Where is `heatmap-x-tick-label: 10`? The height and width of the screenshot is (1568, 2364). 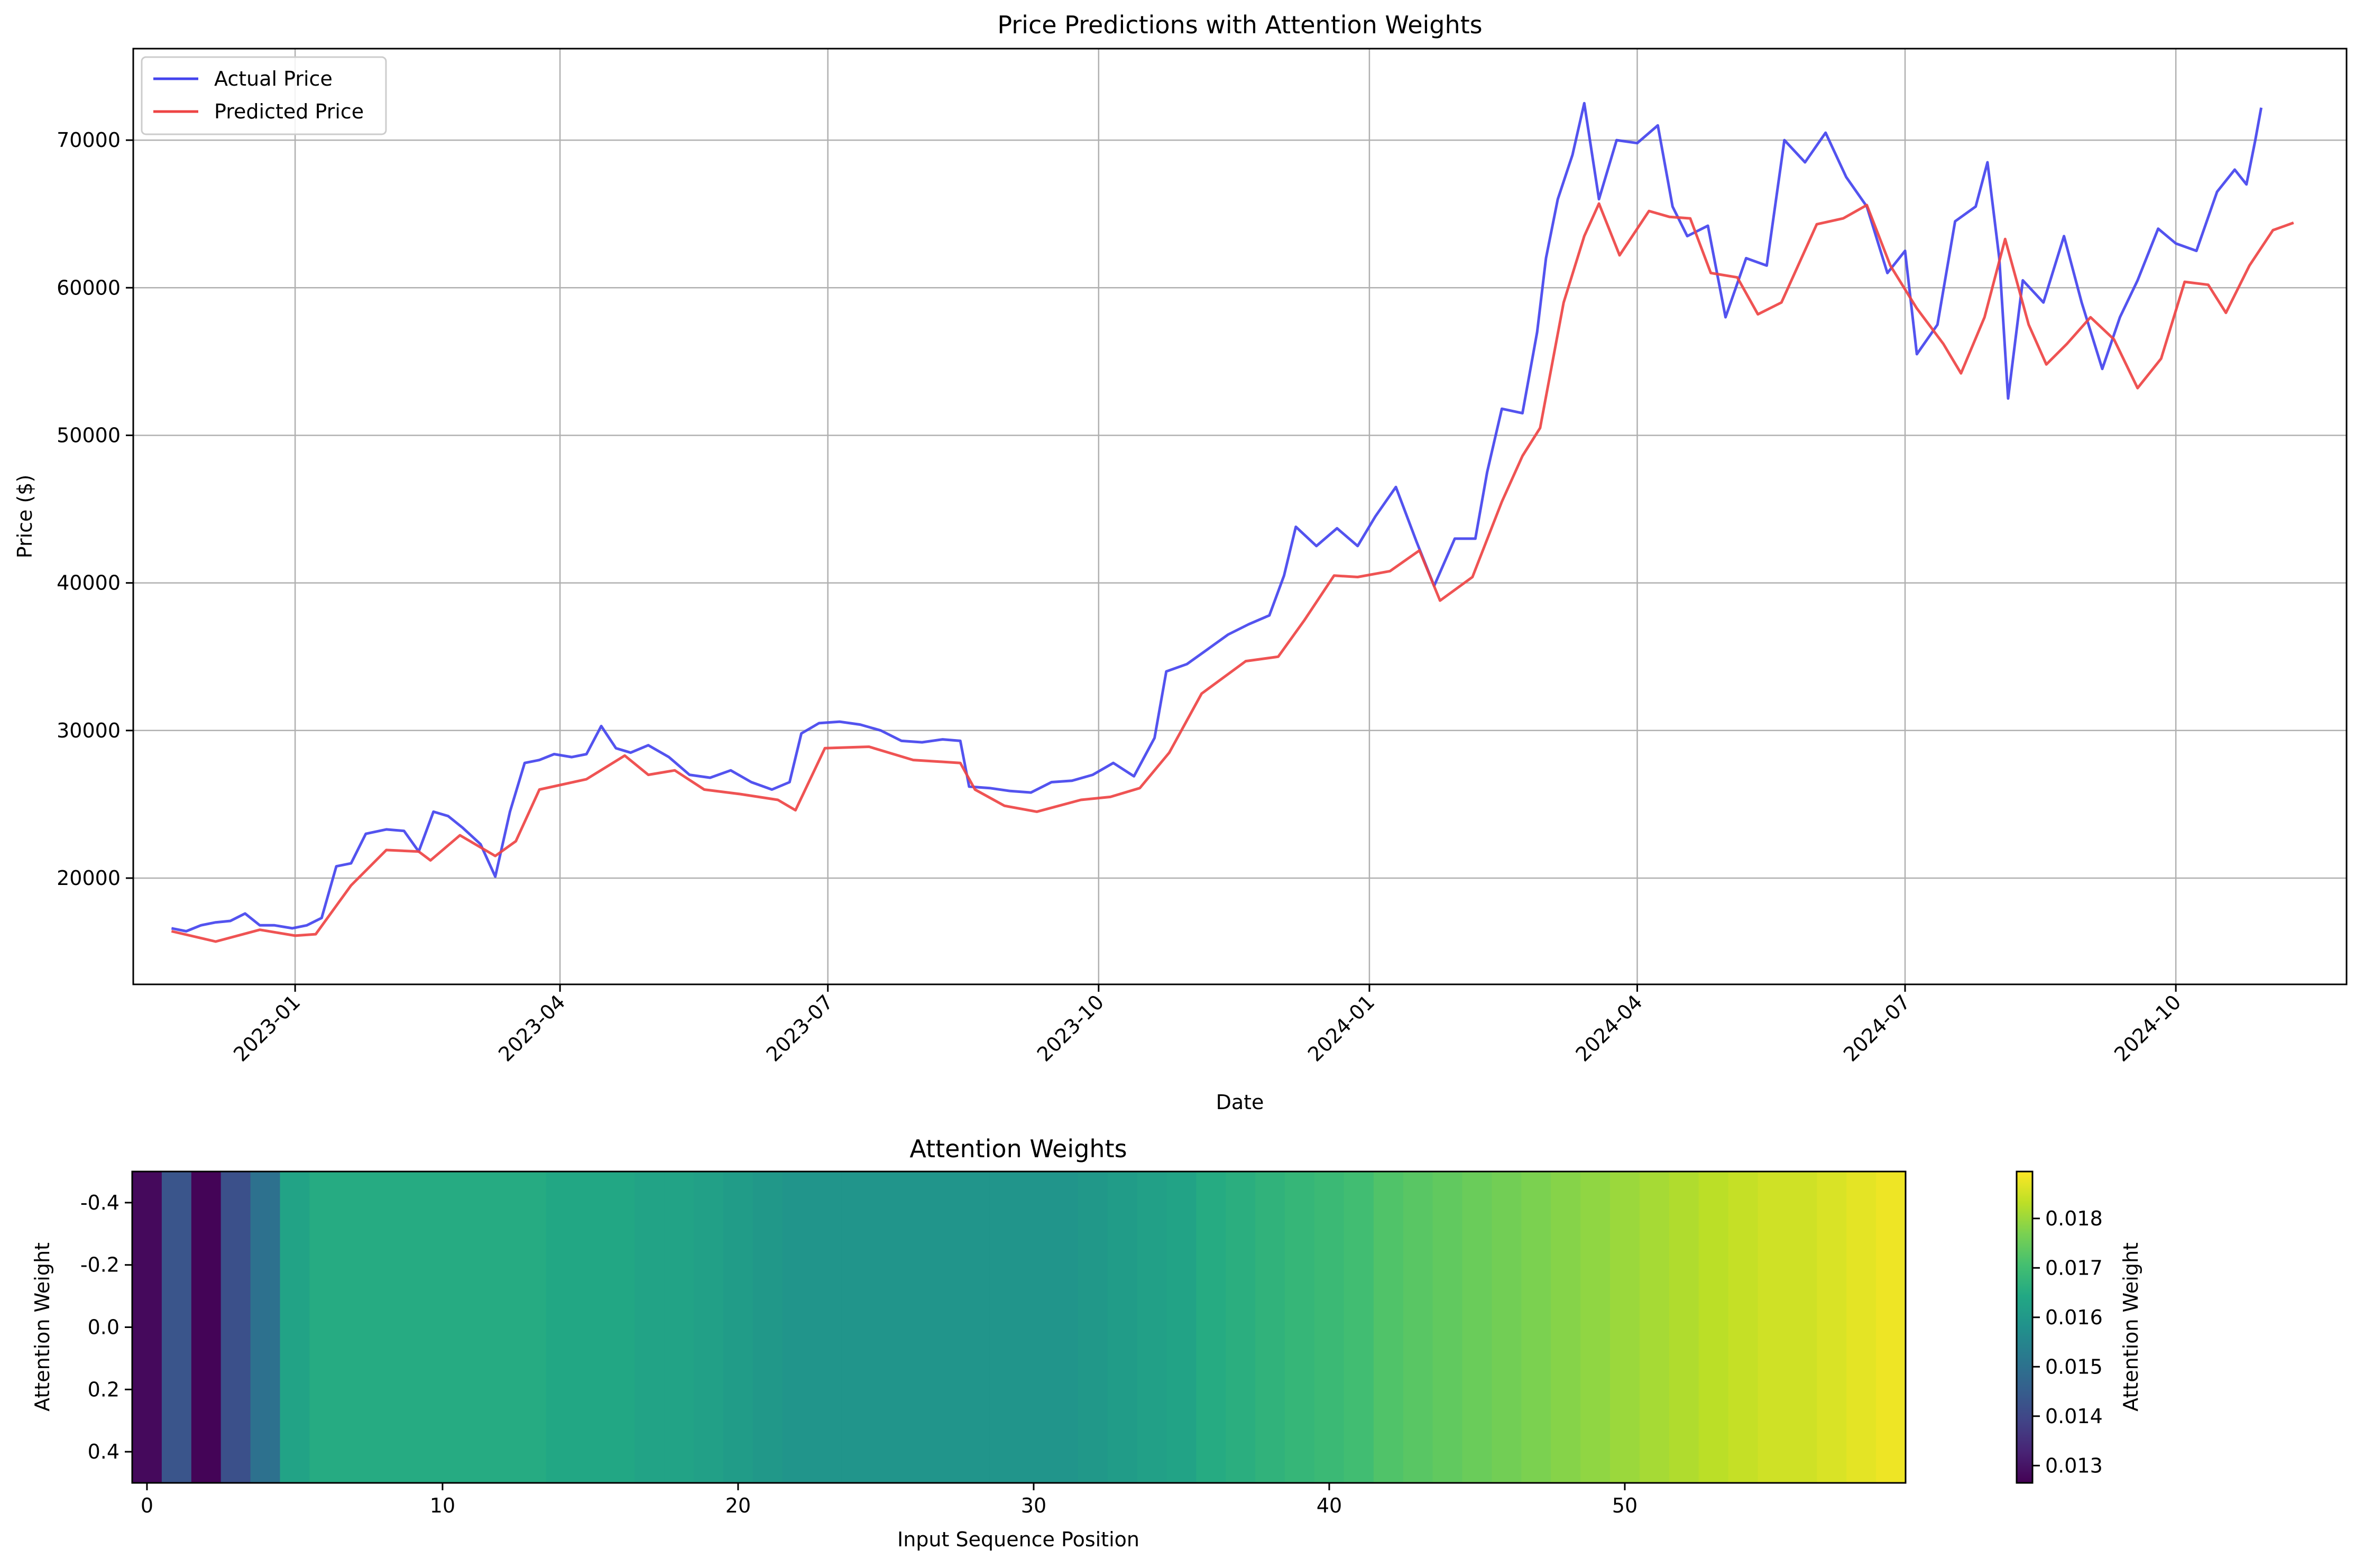 heatmap-x-tick-label: 10 is located at coordinates (442, 1505).